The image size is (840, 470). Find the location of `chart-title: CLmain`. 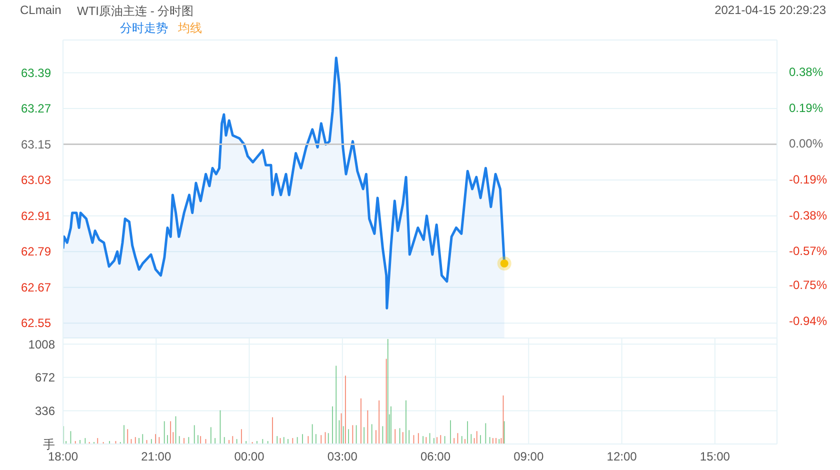

chart-title: CLmain is located at coordinates (41, 10).